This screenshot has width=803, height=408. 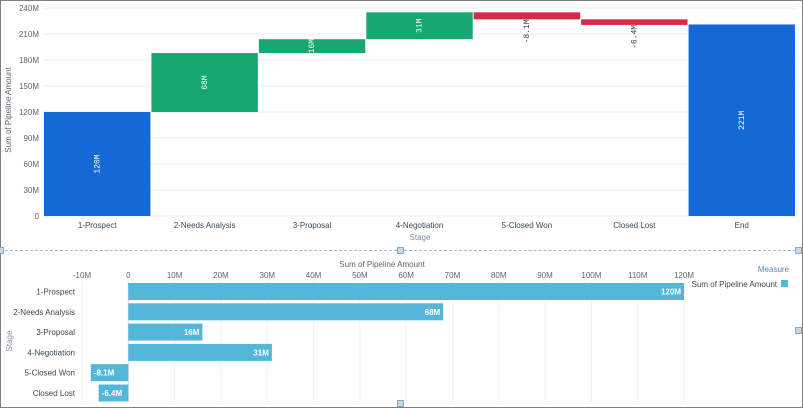 I want to click on waterfall-data-label: 31M, so click(x=420, y=25).